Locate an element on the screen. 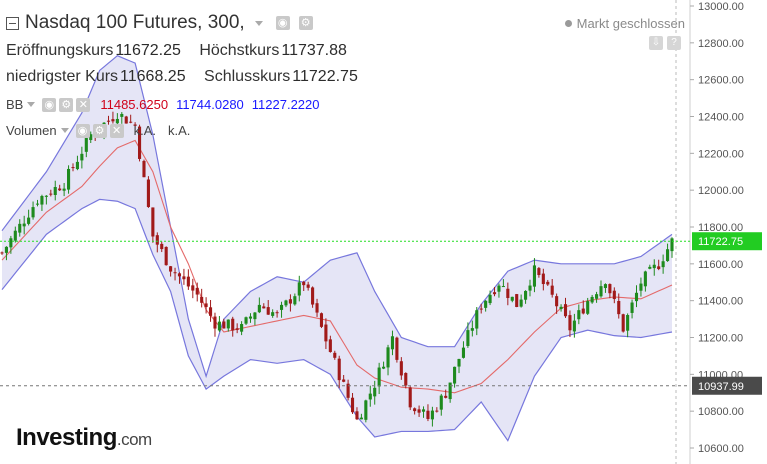 The height and width of the screenshot is (464, 767). y-tick-label: 12600.00 is located at coordinates (721, 81).